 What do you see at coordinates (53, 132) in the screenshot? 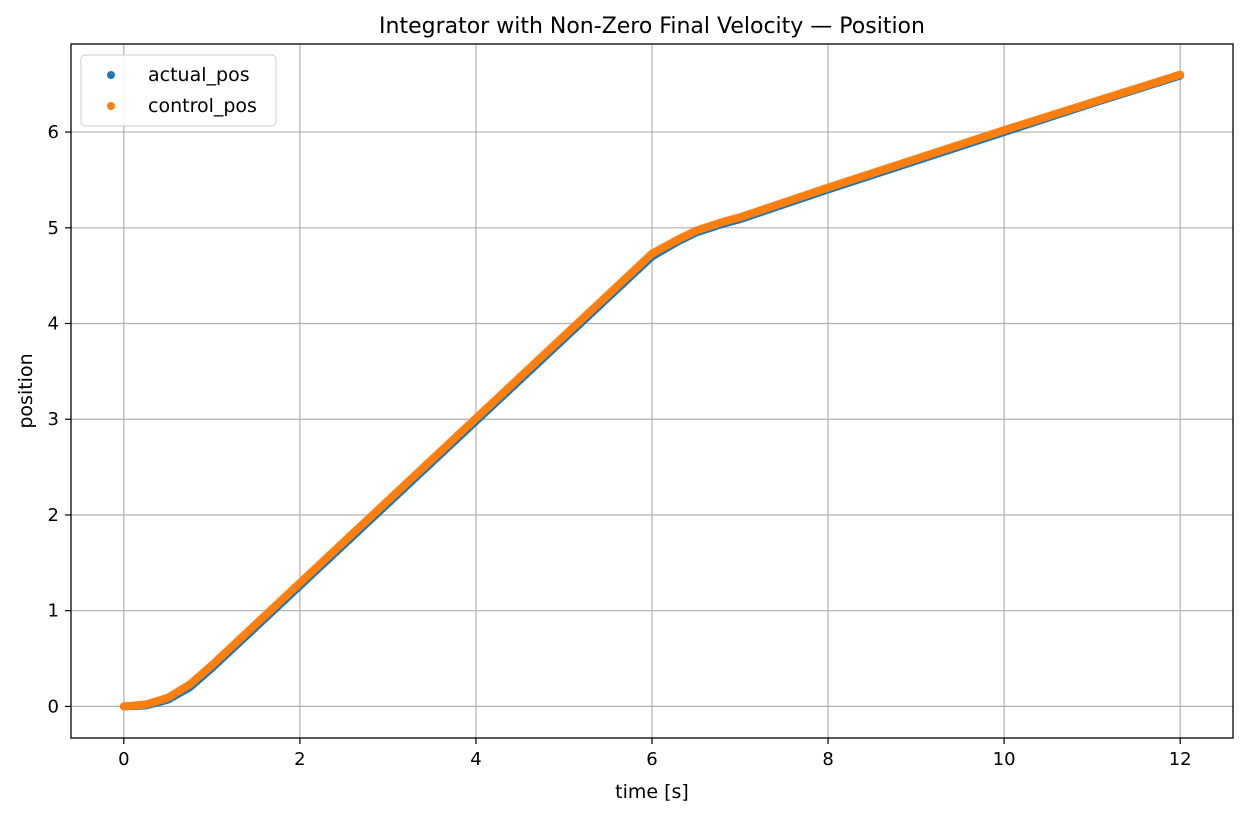
I see `y-tick-label: 6` at bounding box center [53, 132].